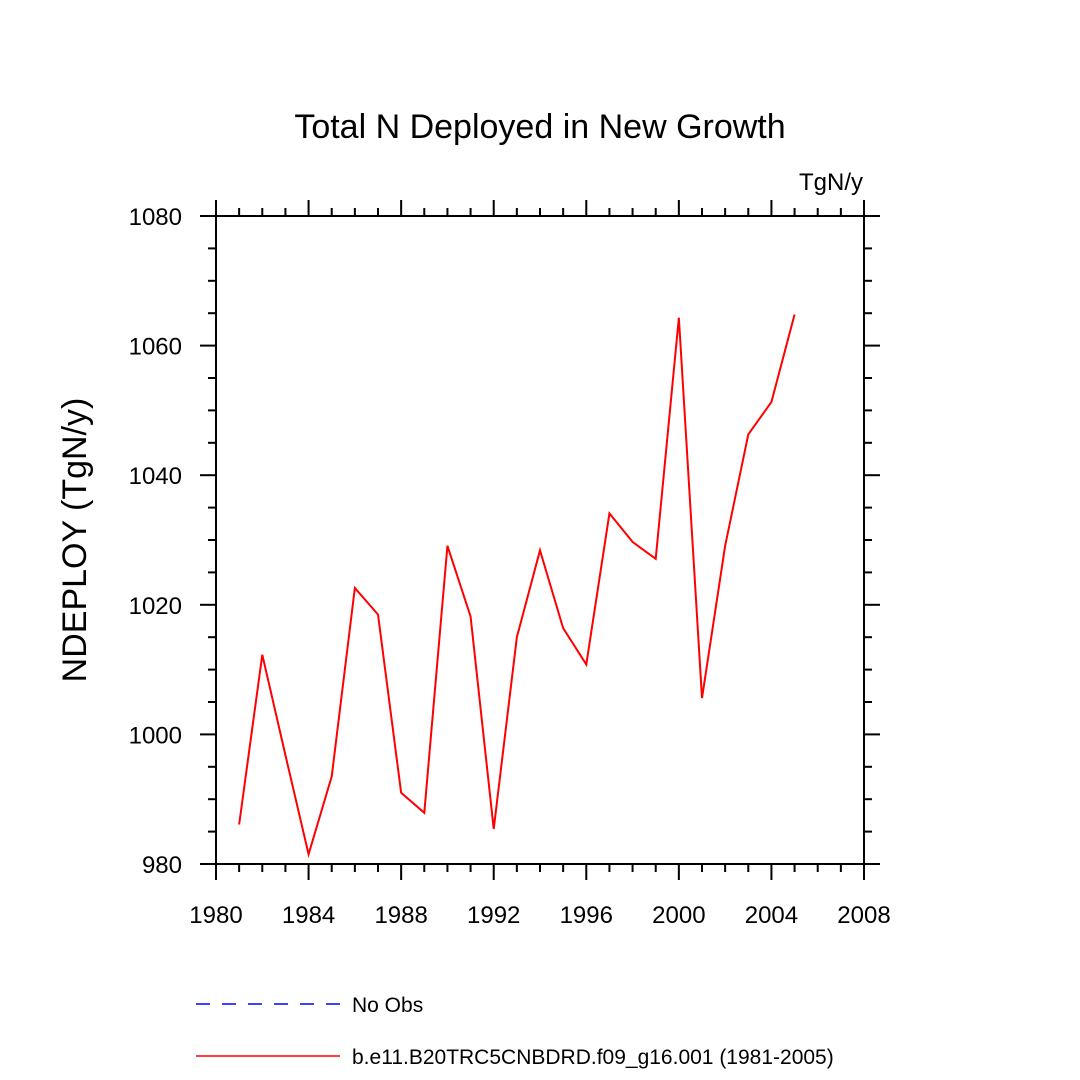 The image size is (1080, 1080). Describe the element at coordinates (831, 182) in the screenshot. I see `units-label: TgN/y` at that location.